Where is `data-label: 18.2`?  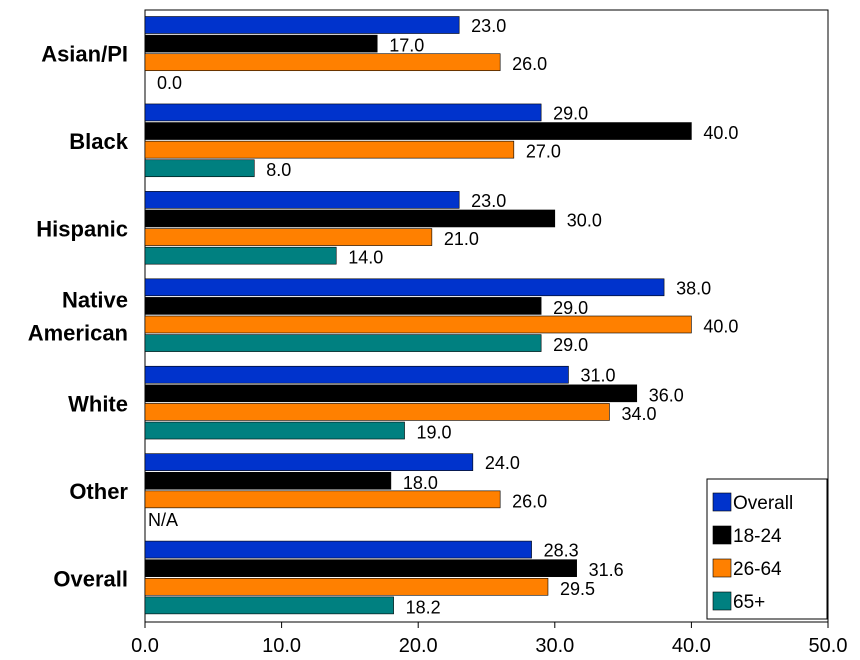 data-label: 18.2 is located at coordinates (423, 607).